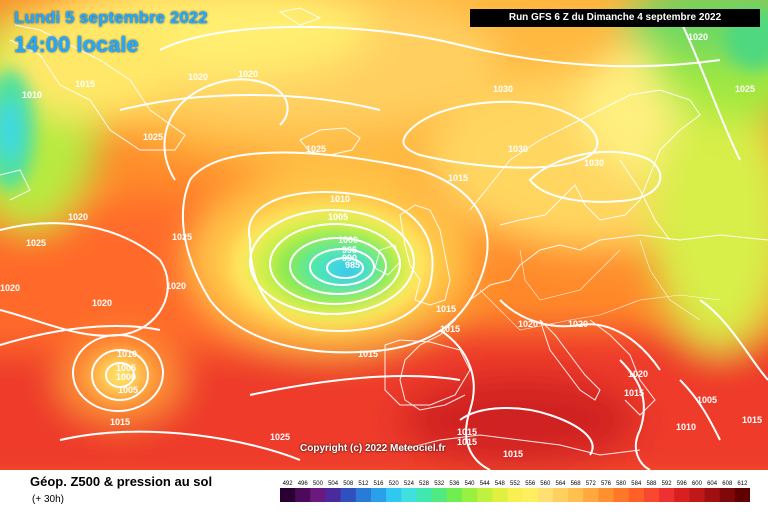 This screenshot has width=768, height=512. I want to click on scale-label: 520, so click(394, 484).